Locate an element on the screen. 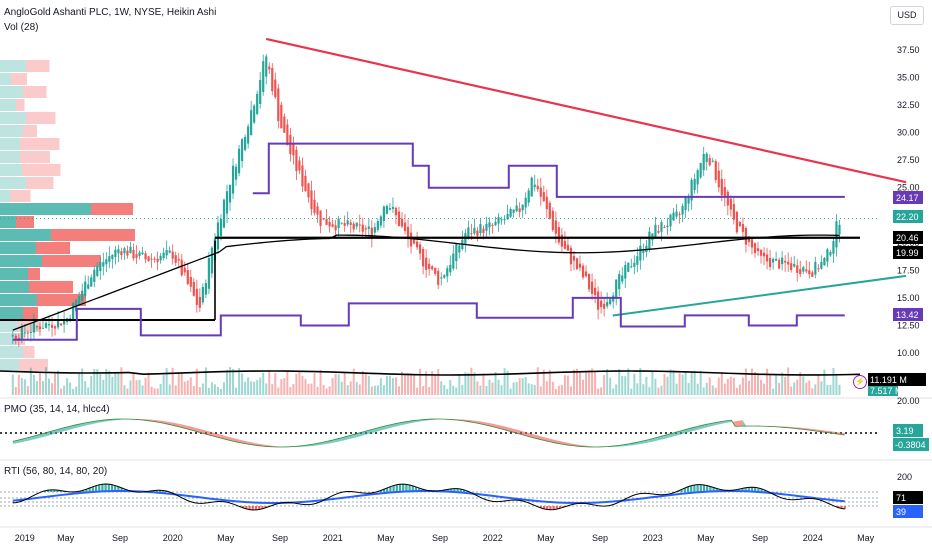  rti-indicator-label: RTI (56, 80, 14, 80, 20) is located at coordinates (56, 471).